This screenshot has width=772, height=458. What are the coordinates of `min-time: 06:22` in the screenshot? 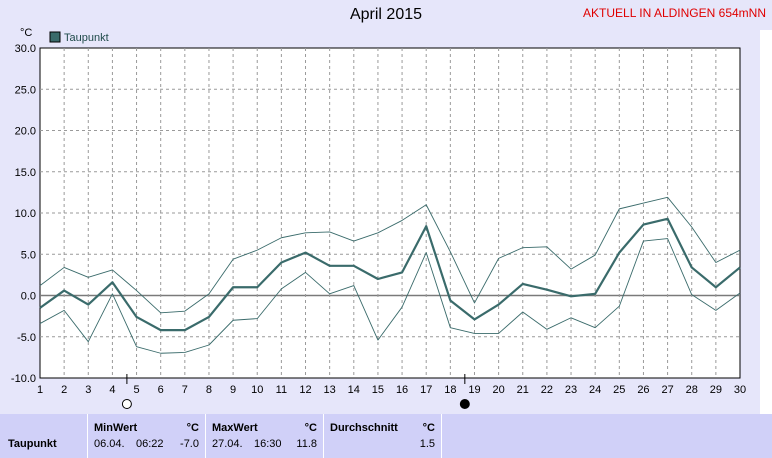 It's located at (150, 444).